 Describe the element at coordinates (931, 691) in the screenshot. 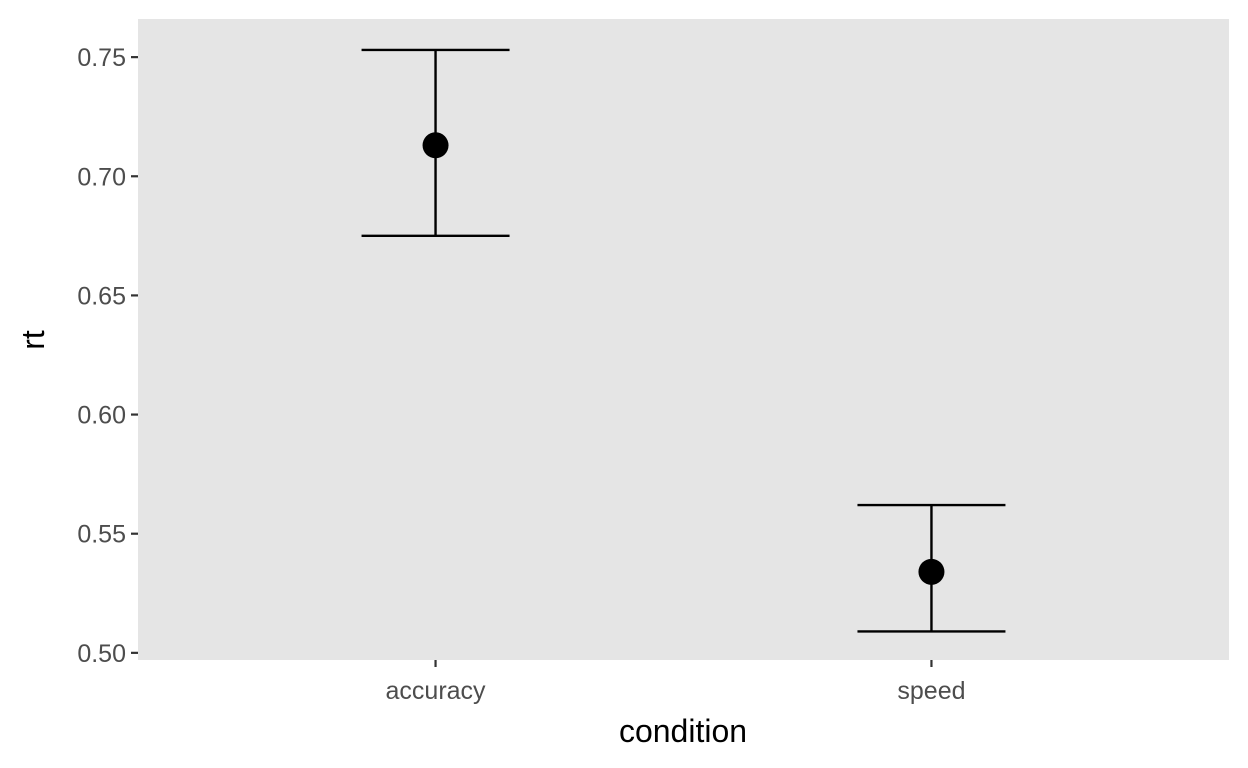

I see `x-tick-label: speed` at that location.